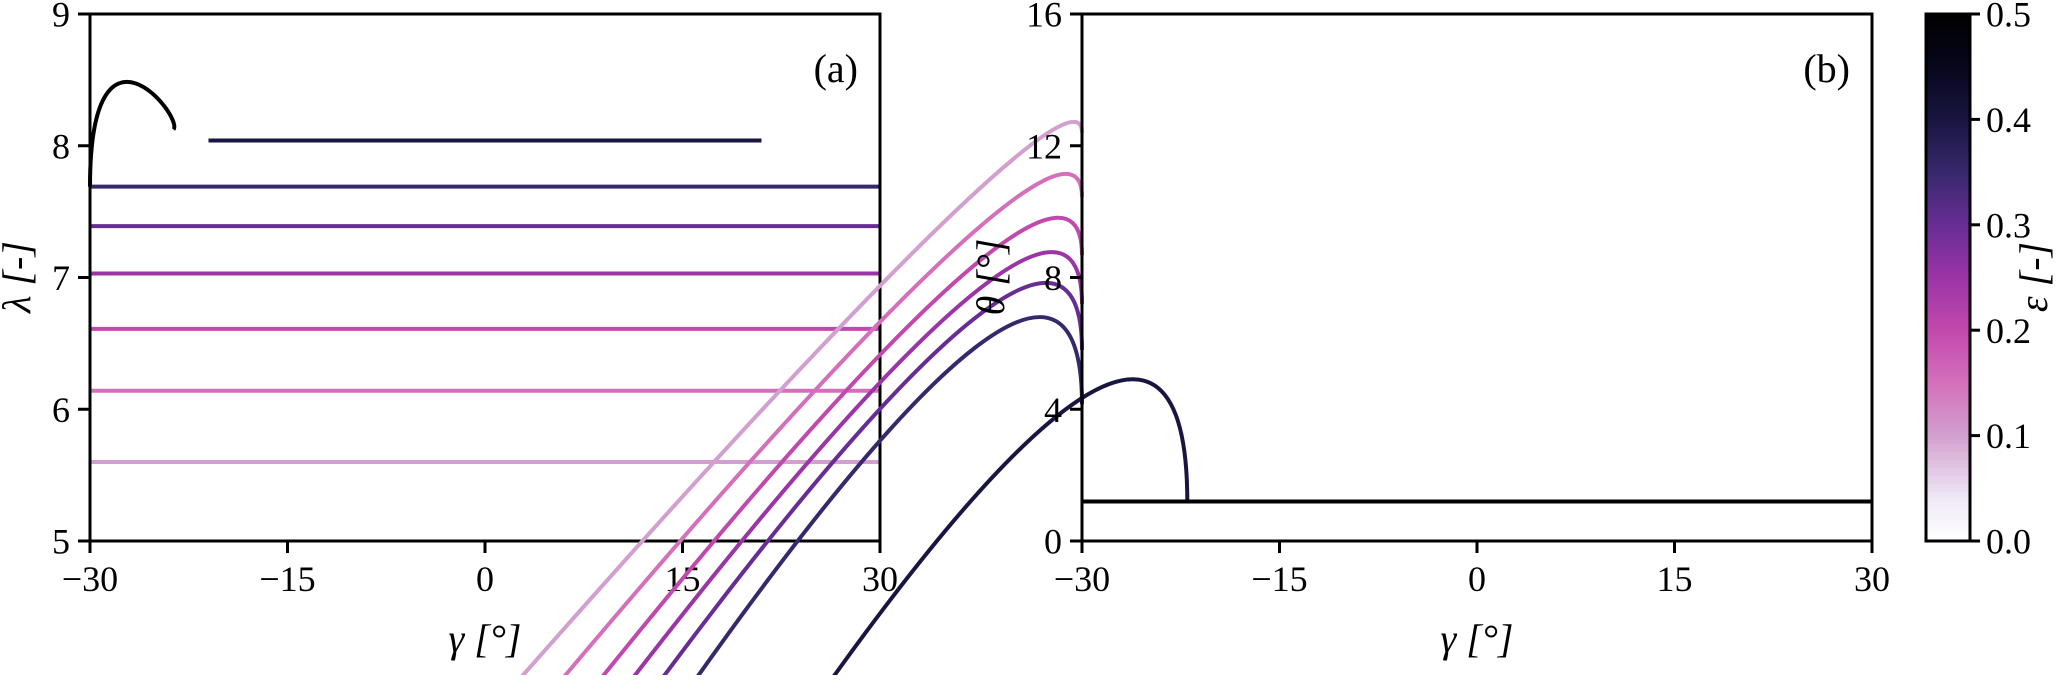 The height and width of the screenshot is (680, 2067). What do you see at coordinates (485, 638) in the screenshot?
I see `panel-a-xlabel: γ [°]` at bounding box center [485, 638].